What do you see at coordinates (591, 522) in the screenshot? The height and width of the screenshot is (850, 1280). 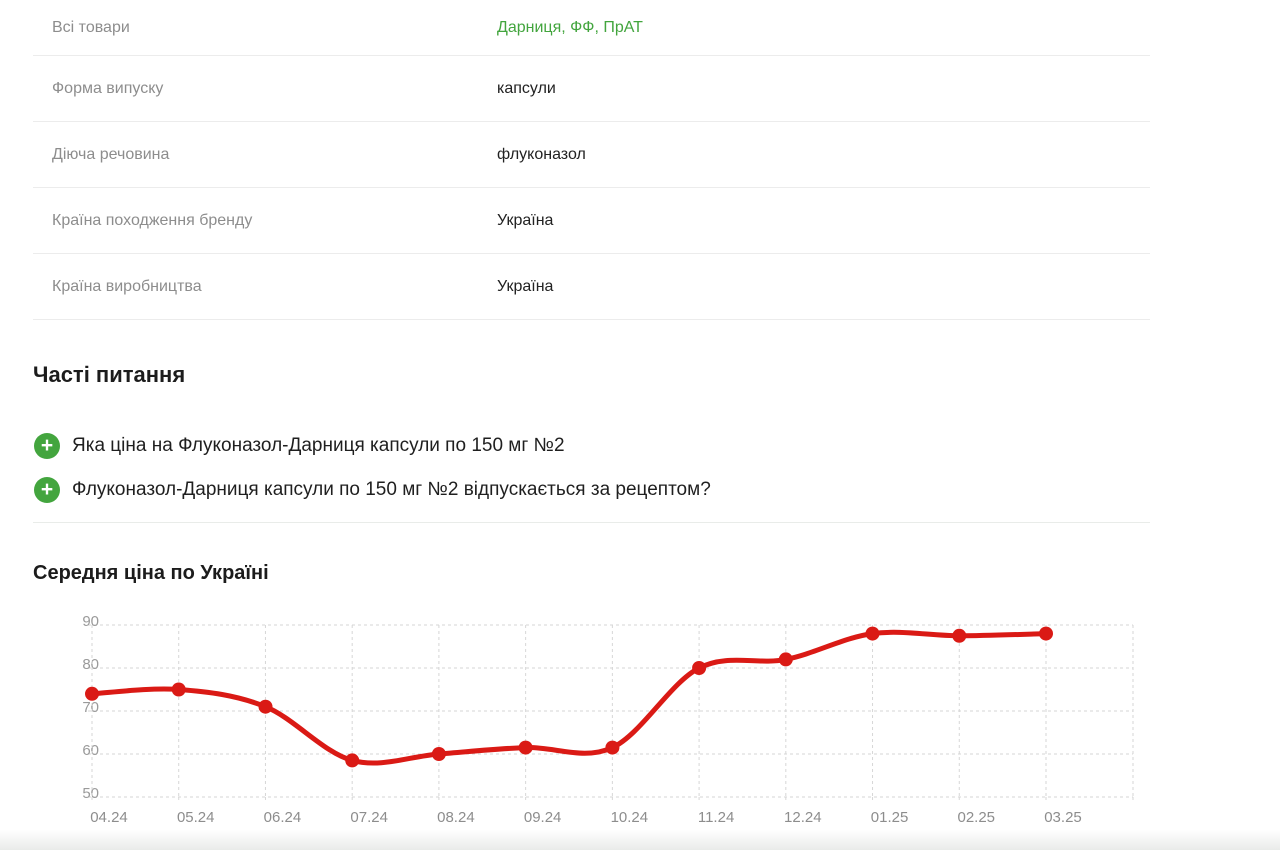 I see `divider` at bounding box center [591, 522].